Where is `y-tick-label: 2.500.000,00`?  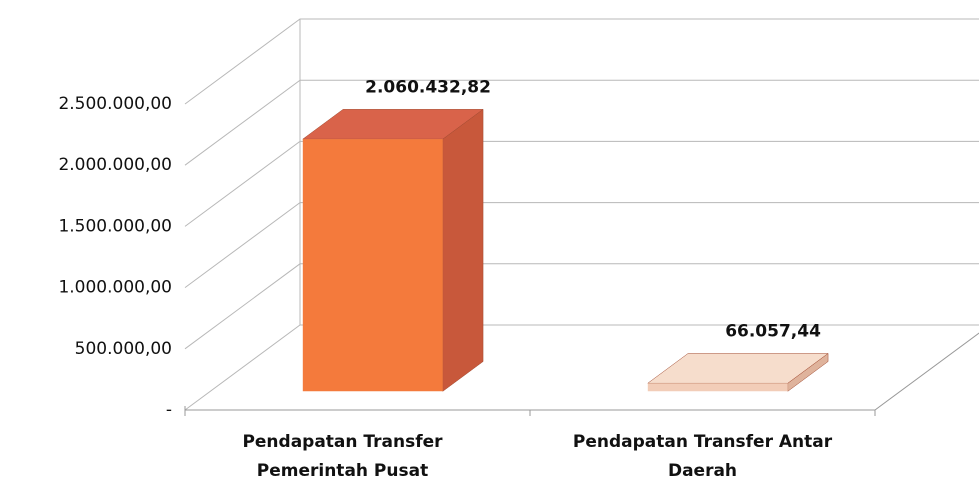
y-tick-label: 2.500.000,00 is located at coordinates (115, 104).